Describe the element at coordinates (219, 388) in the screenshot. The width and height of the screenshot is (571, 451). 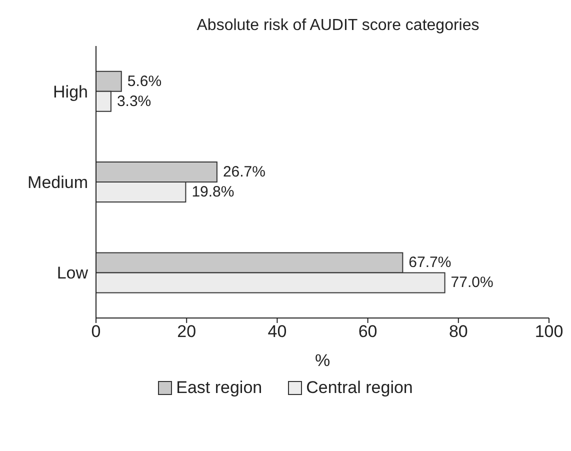
I see `legend-label: East region` at that location.